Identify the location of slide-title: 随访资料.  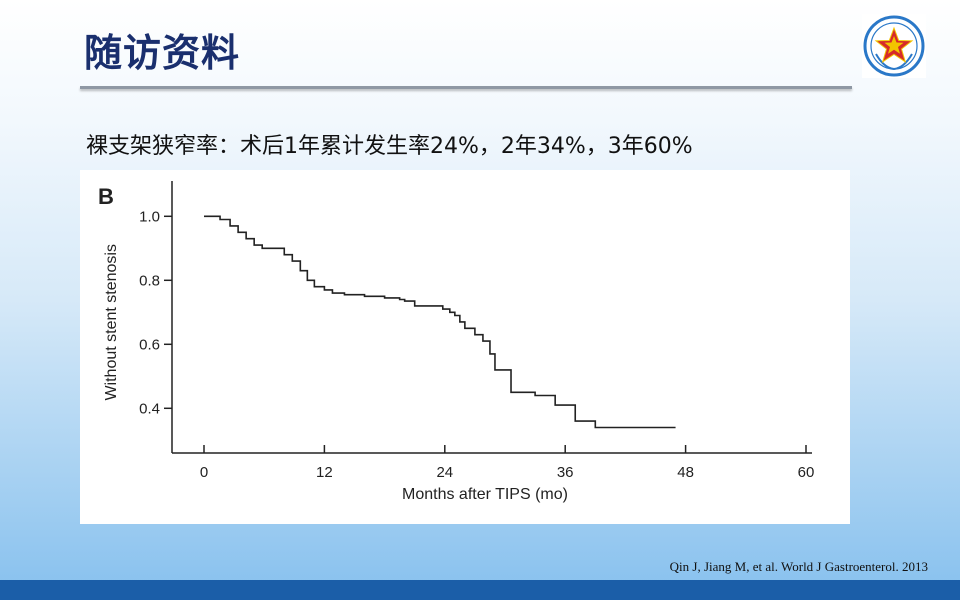
(162, 53).